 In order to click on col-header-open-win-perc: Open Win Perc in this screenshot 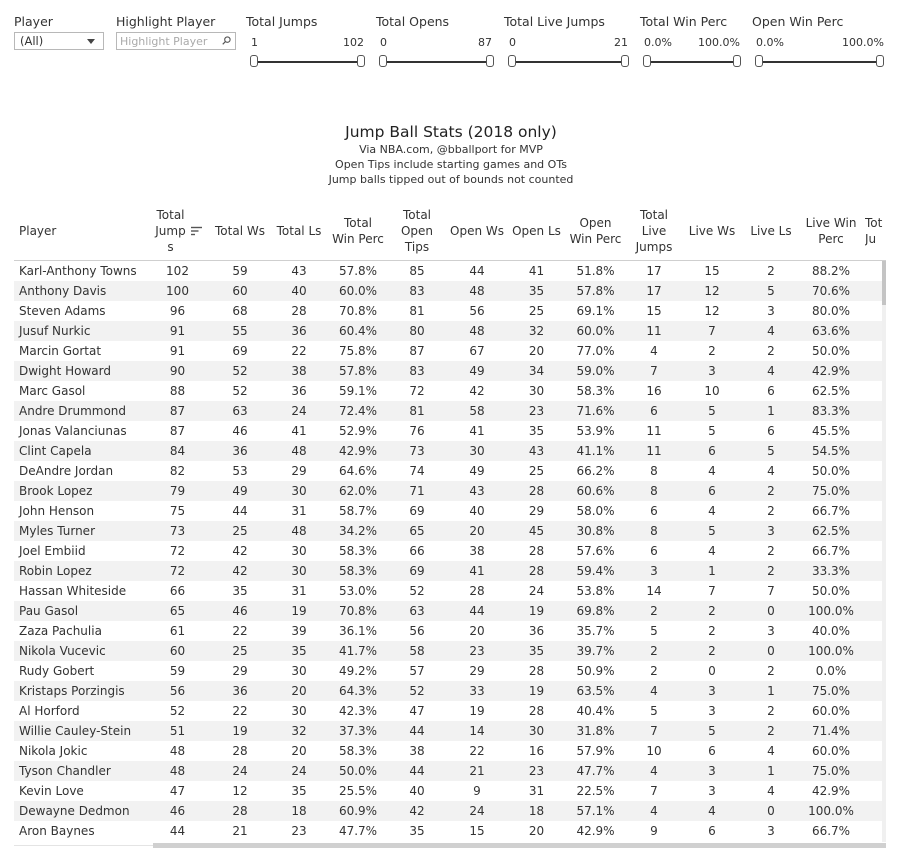, I will do `click(595, 231)`.